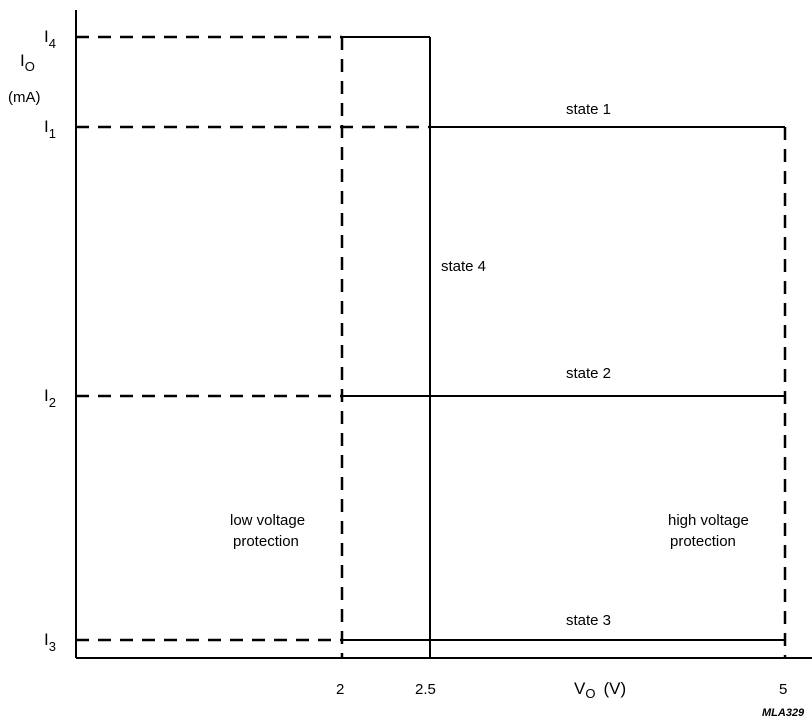 The width and height of the screenshot is (812, 720). Describe the element at coordinates (267, 520) in the screenshot. I see `low-voltage-label-line1: low voltage` at that location.